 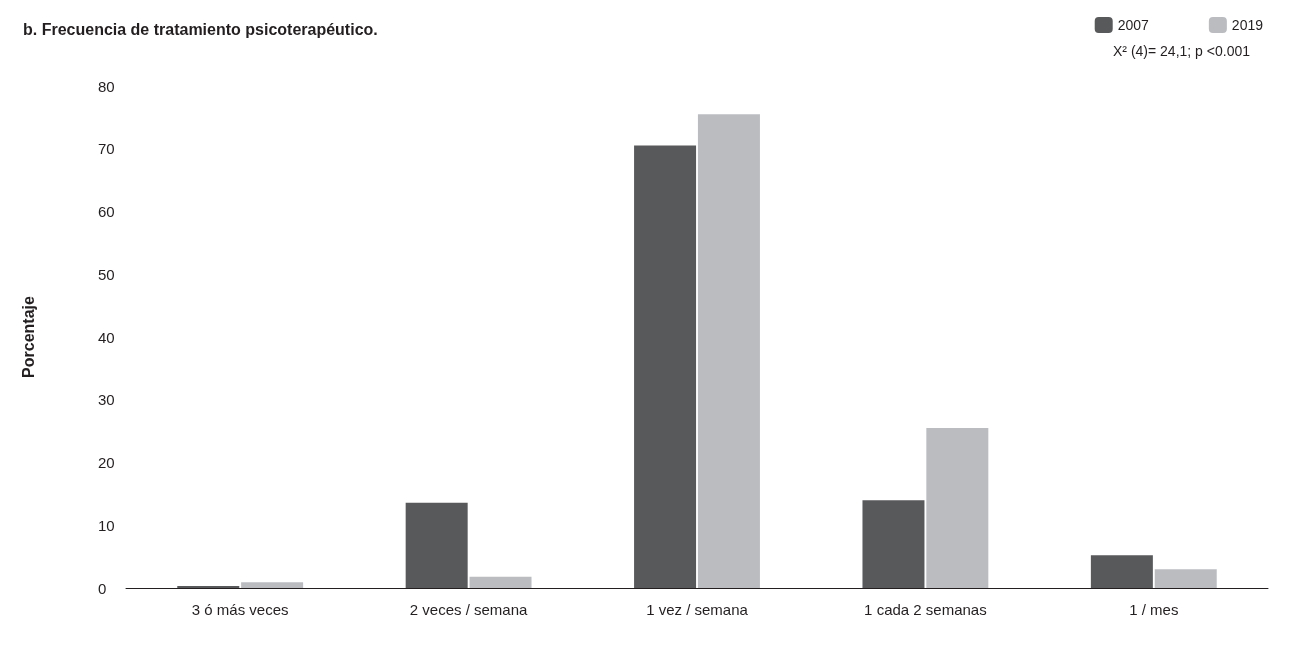 What do you see at coordinates (1182, 51) in the screenshot?
I see `text: X² (4)= 24,1; p <0.001` at bounding box center [1182, 51].